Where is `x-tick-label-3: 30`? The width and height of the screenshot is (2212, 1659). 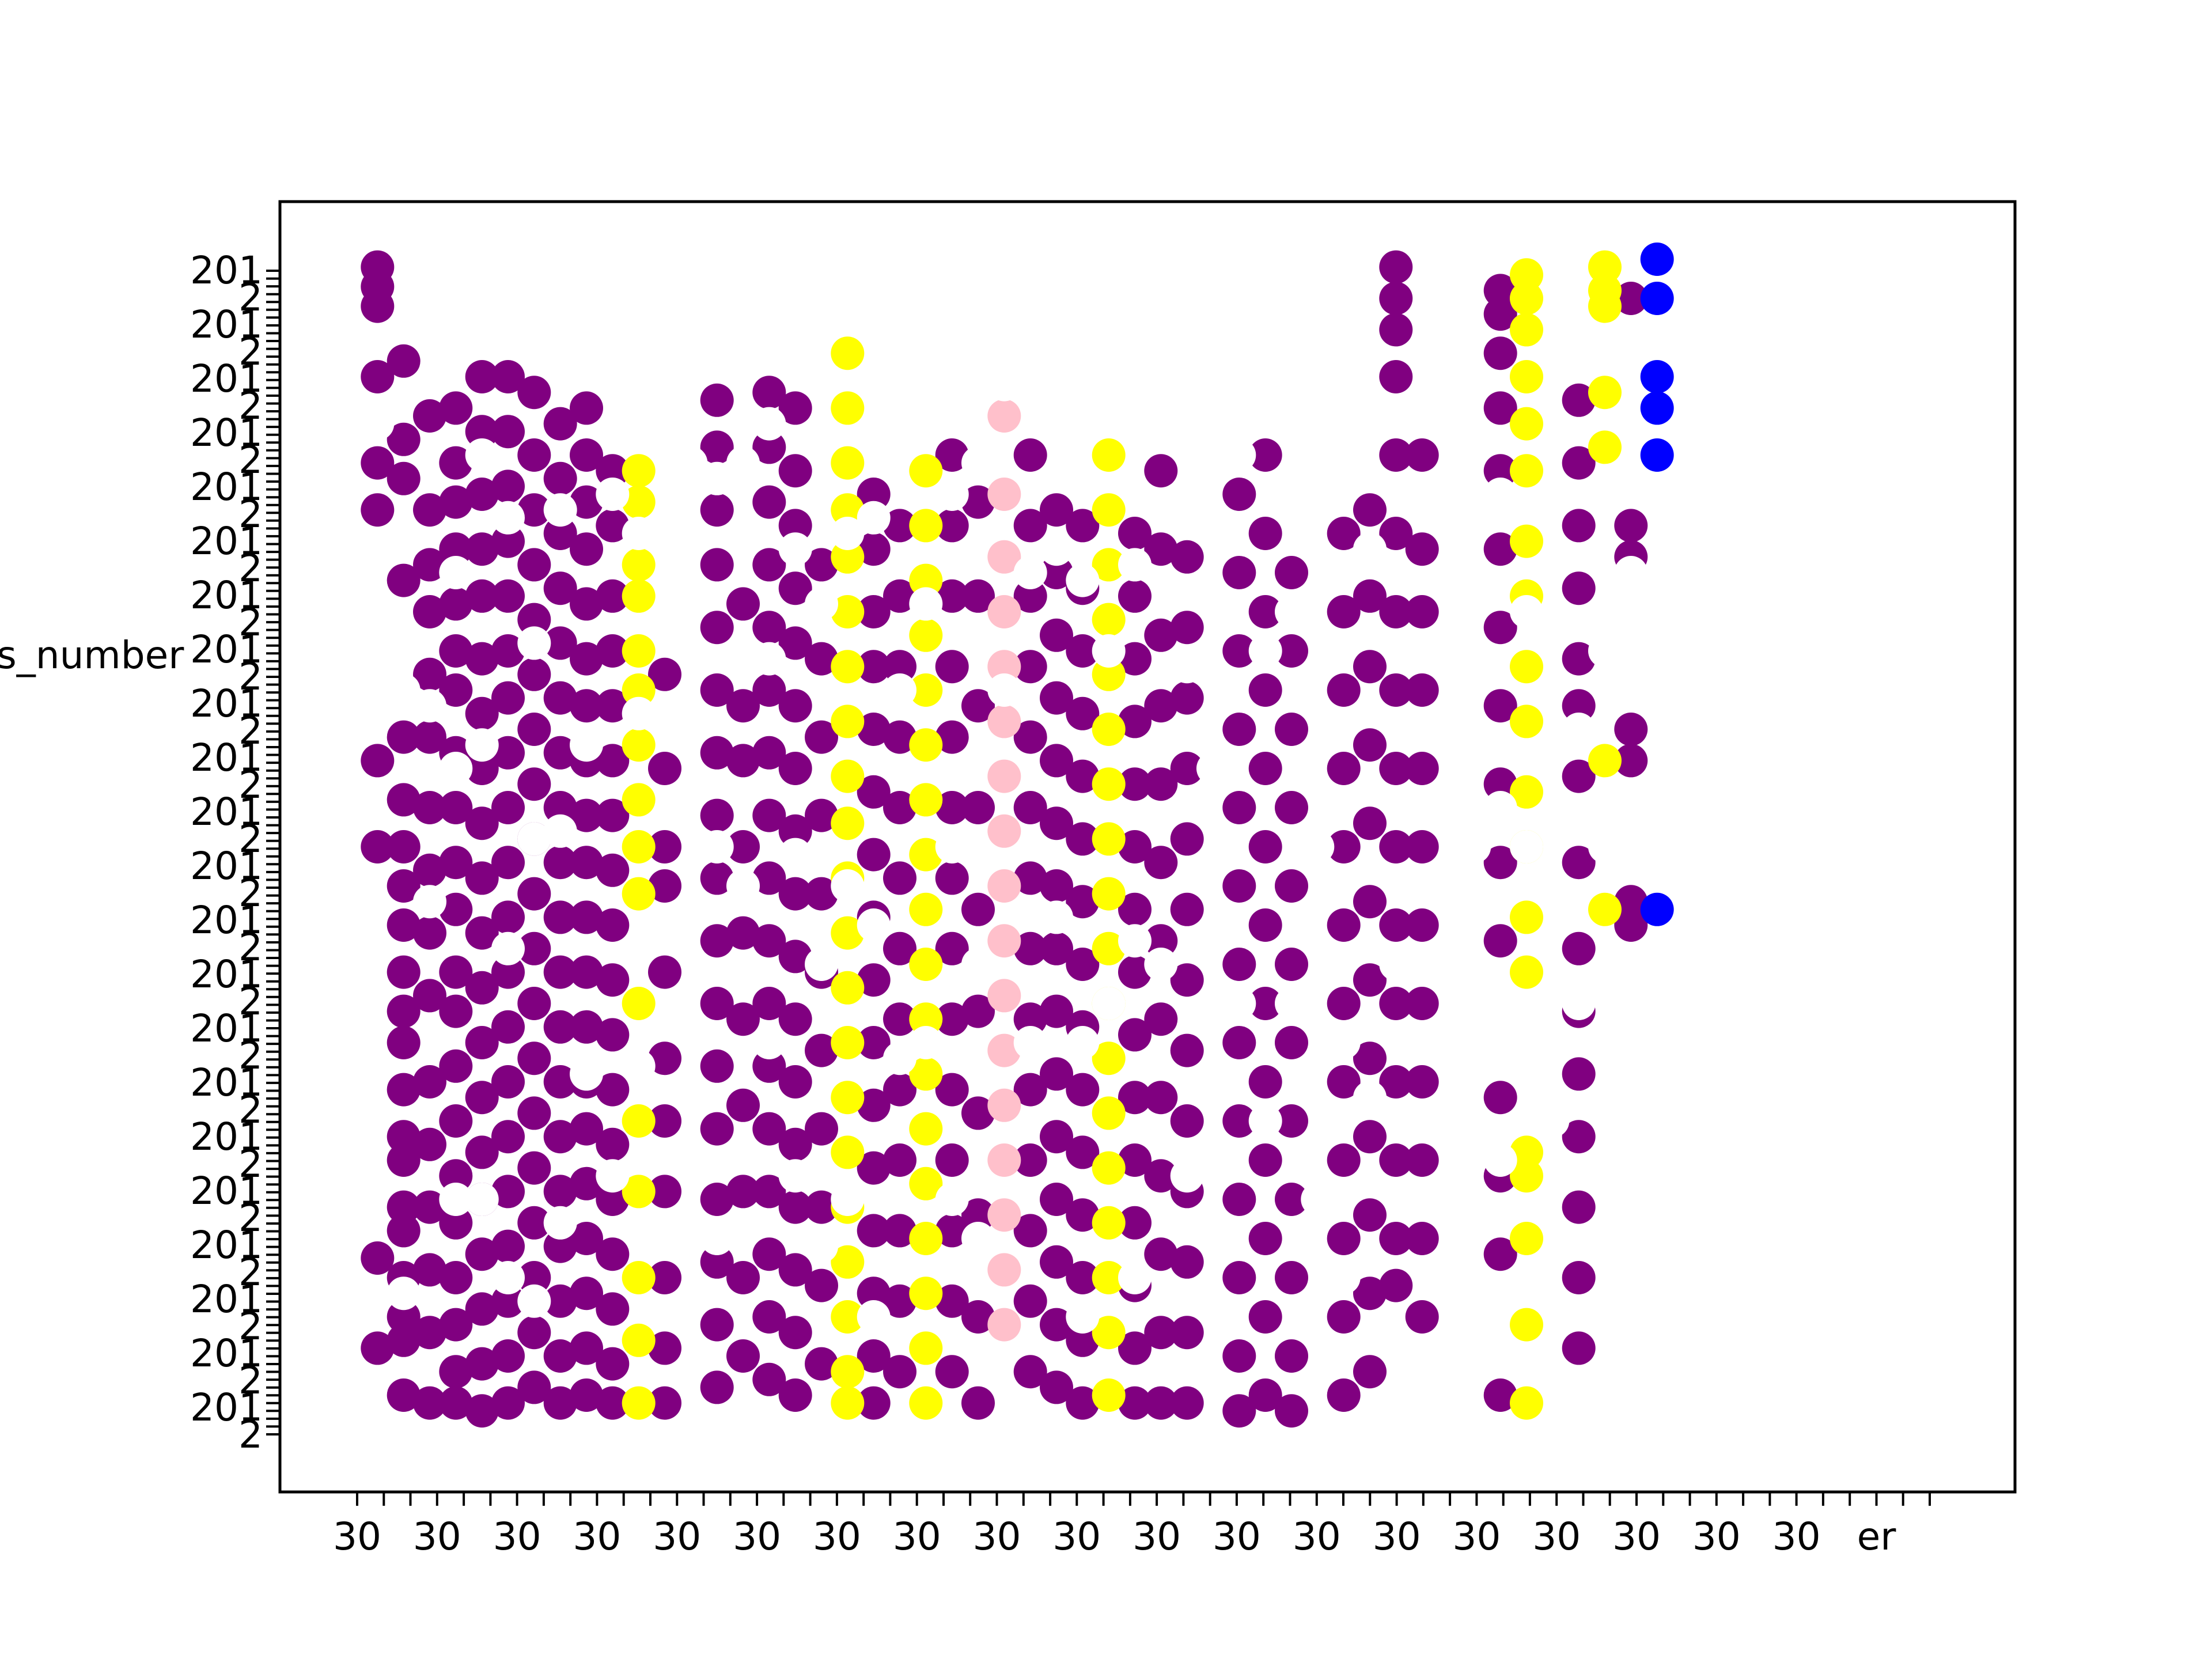 x-tick-label-3: 30 is located at coordinates (437, 1536).